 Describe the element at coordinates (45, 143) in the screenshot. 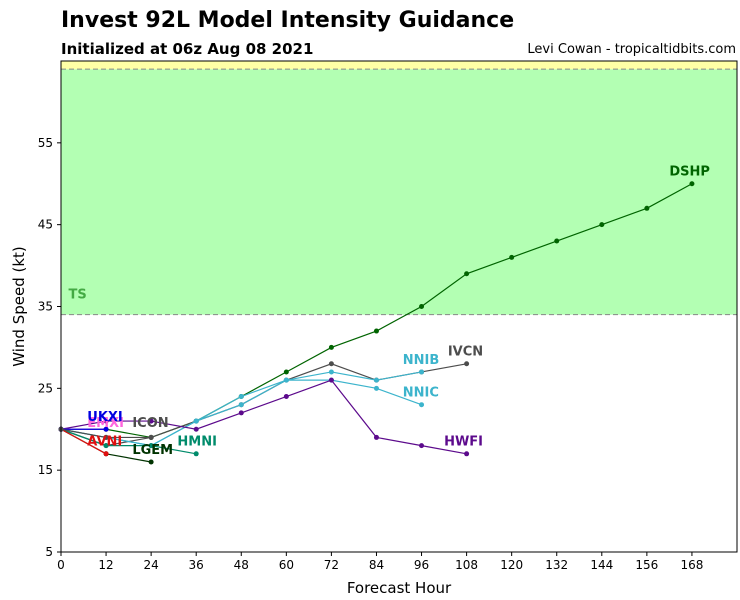

I see `y-tick-label-55: 55` at that location.